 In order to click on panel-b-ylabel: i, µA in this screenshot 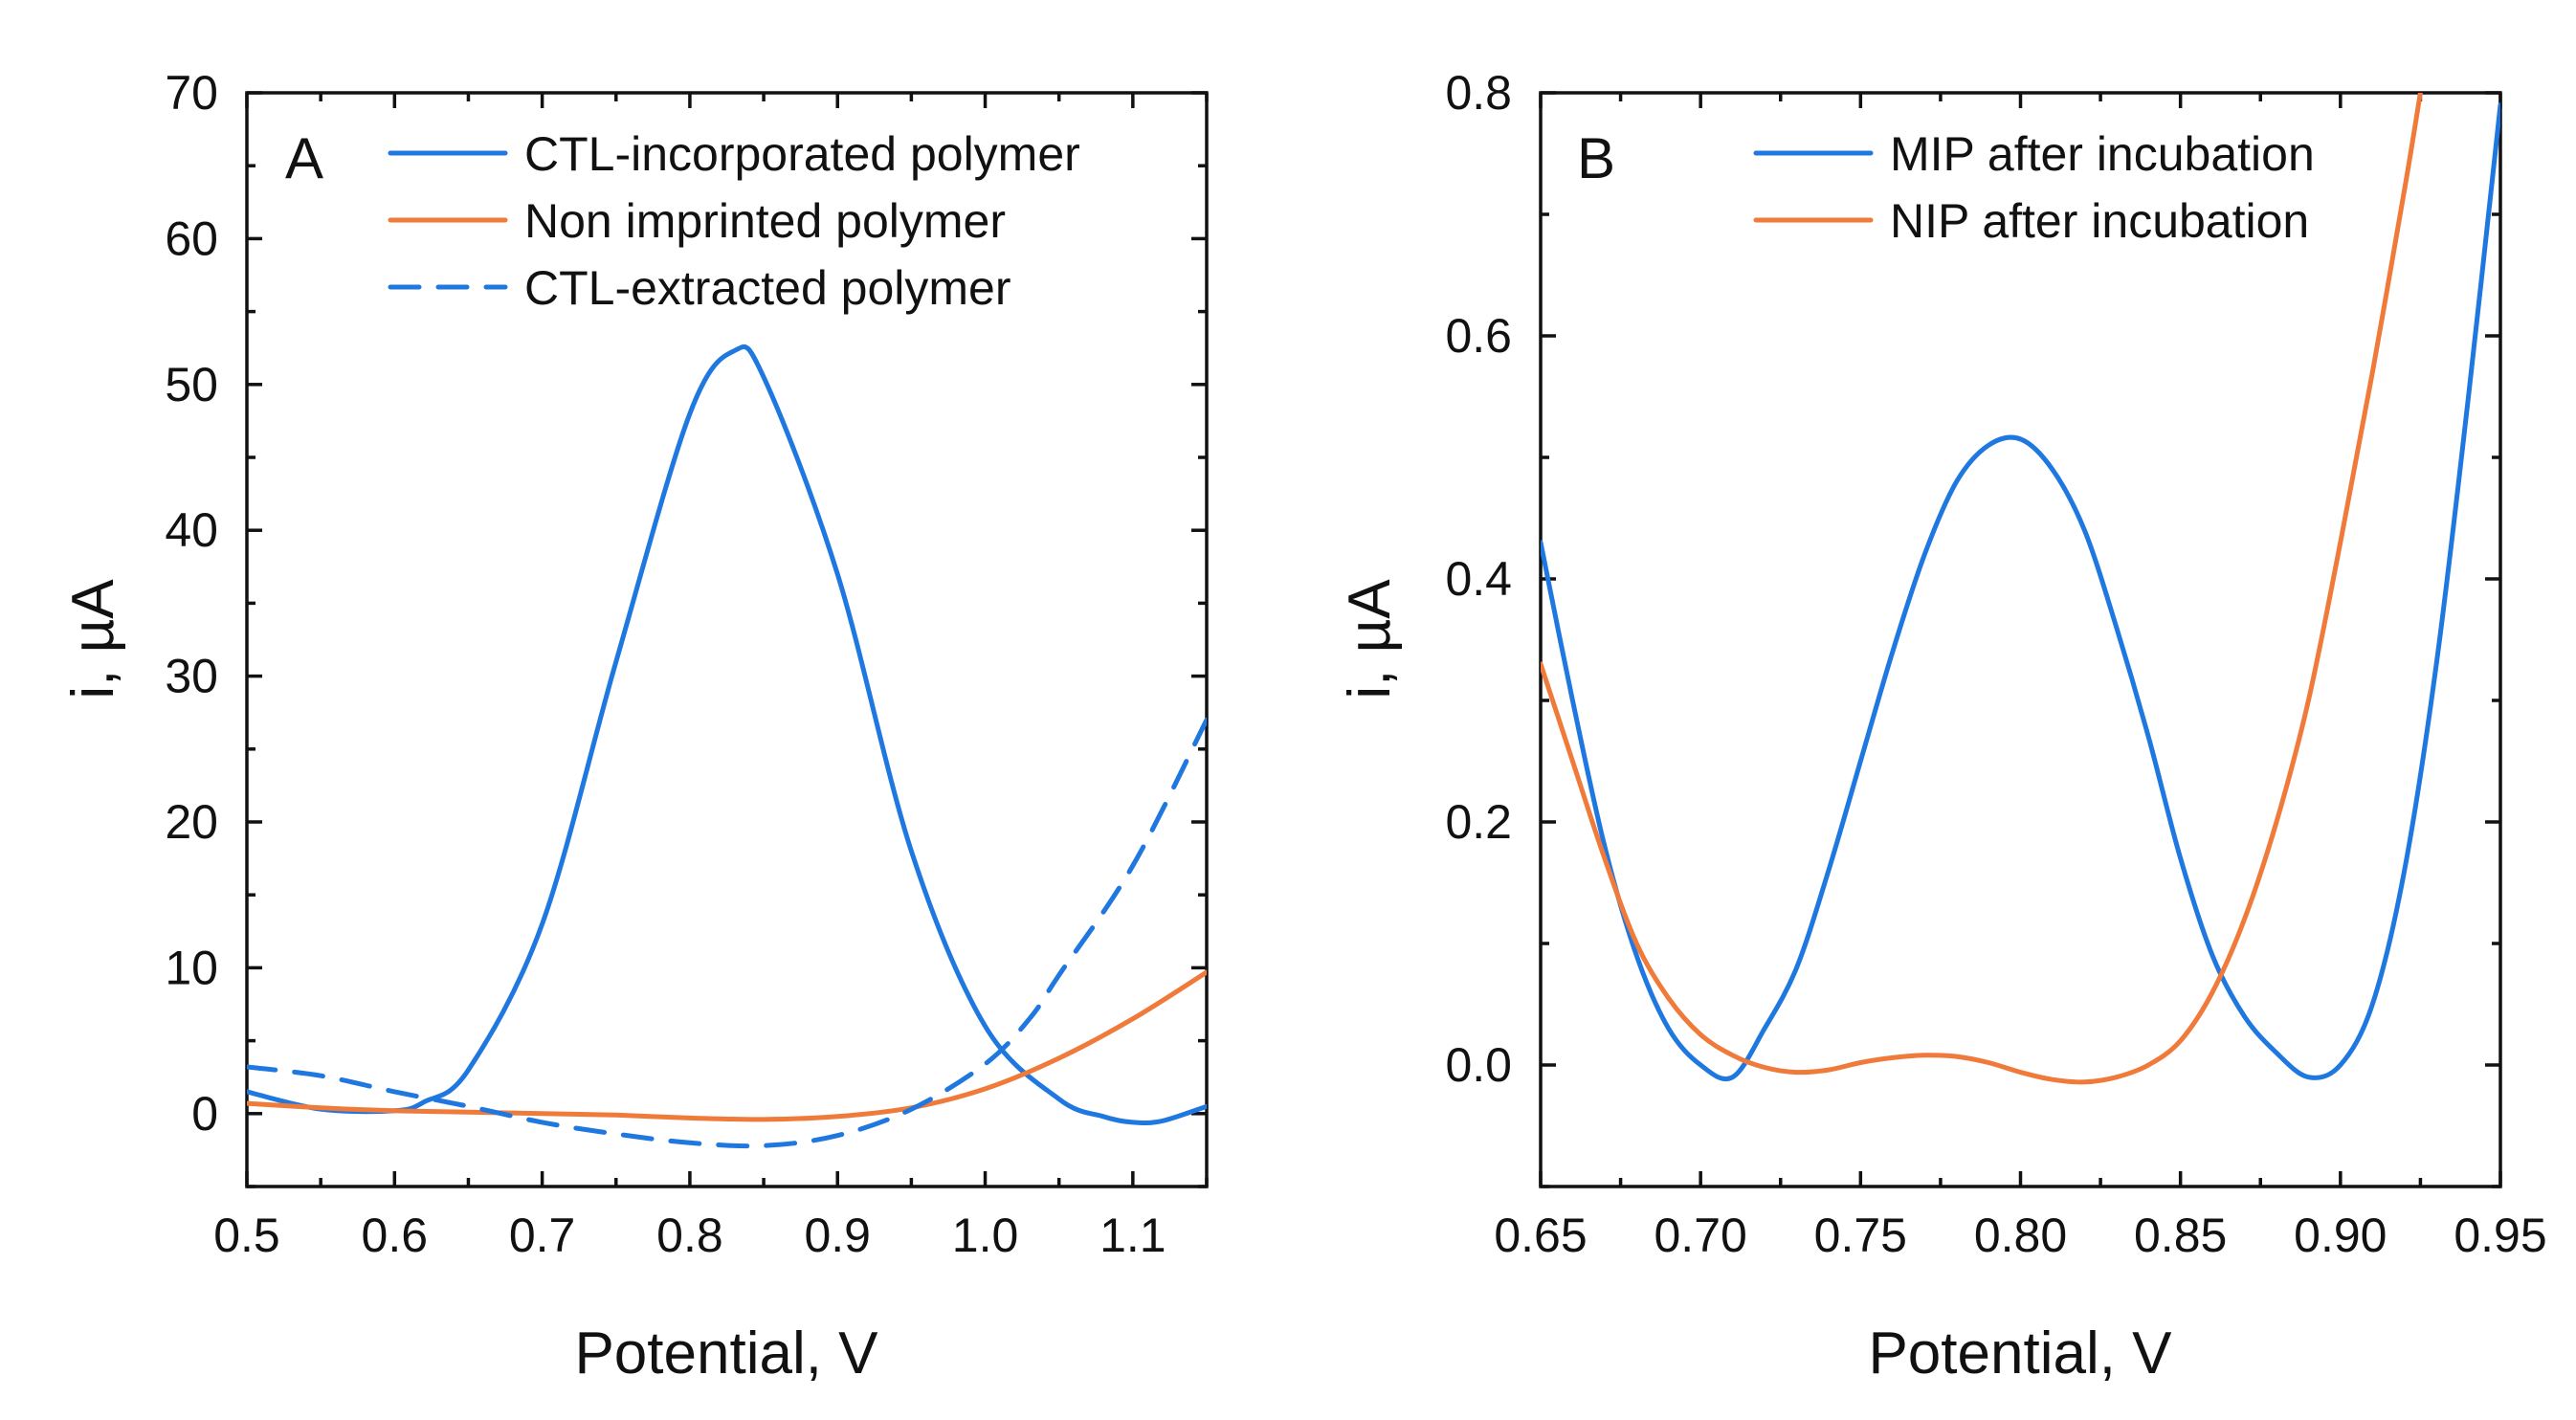, I will do `click(1370, 639)`.